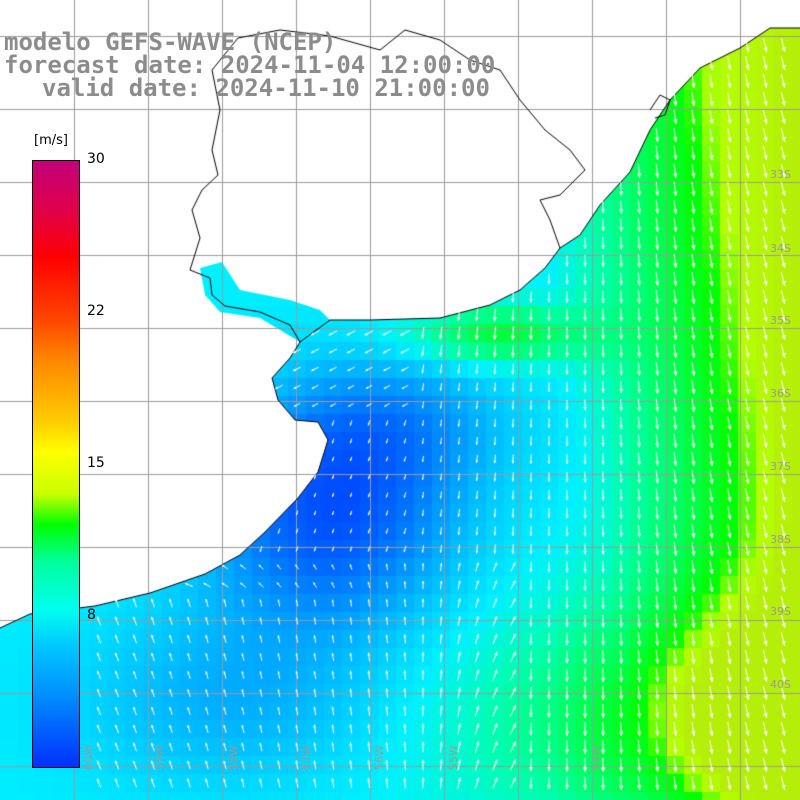 This screenshot has width=800, height=800. I want to click on colorbar-tick-30: 30, so click(96, 159).